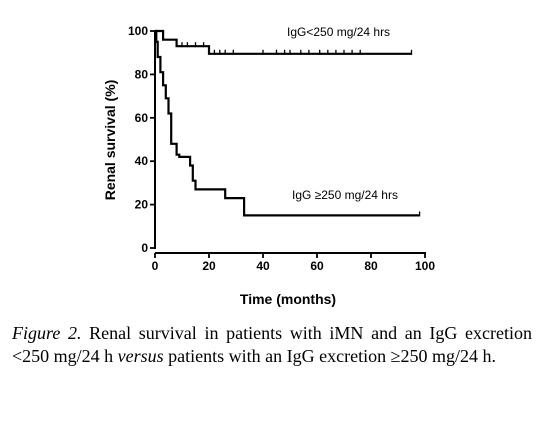 Image resolution: width=551 pixels, height=429 pixels. What do you see at coordinates (345, 195) in the screenshot?
I see `series-label-high-igg: IgG ≥250 mg/24 hrs` at bounding box center [345, 195].